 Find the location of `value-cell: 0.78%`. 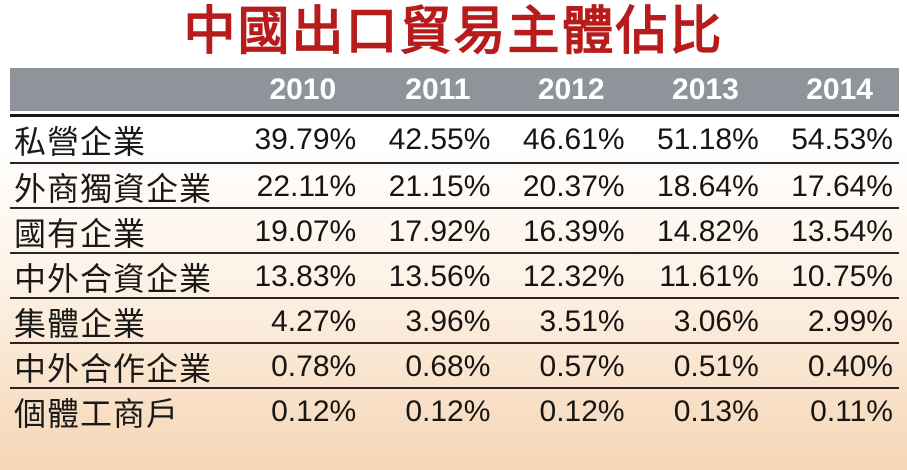

value-cell: 0.78% is located at coordinates (314, 366).